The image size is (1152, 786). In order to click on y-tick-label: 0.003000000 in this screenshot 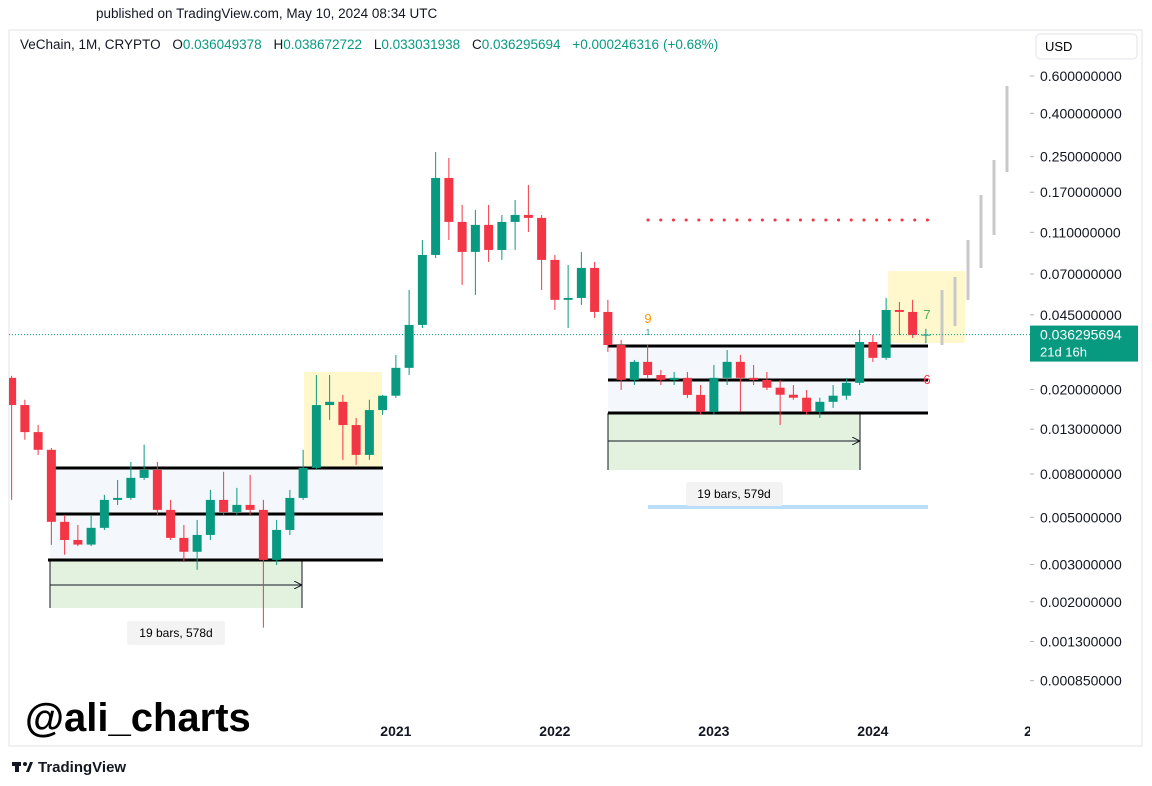, I will do `click(1081, 564)`.